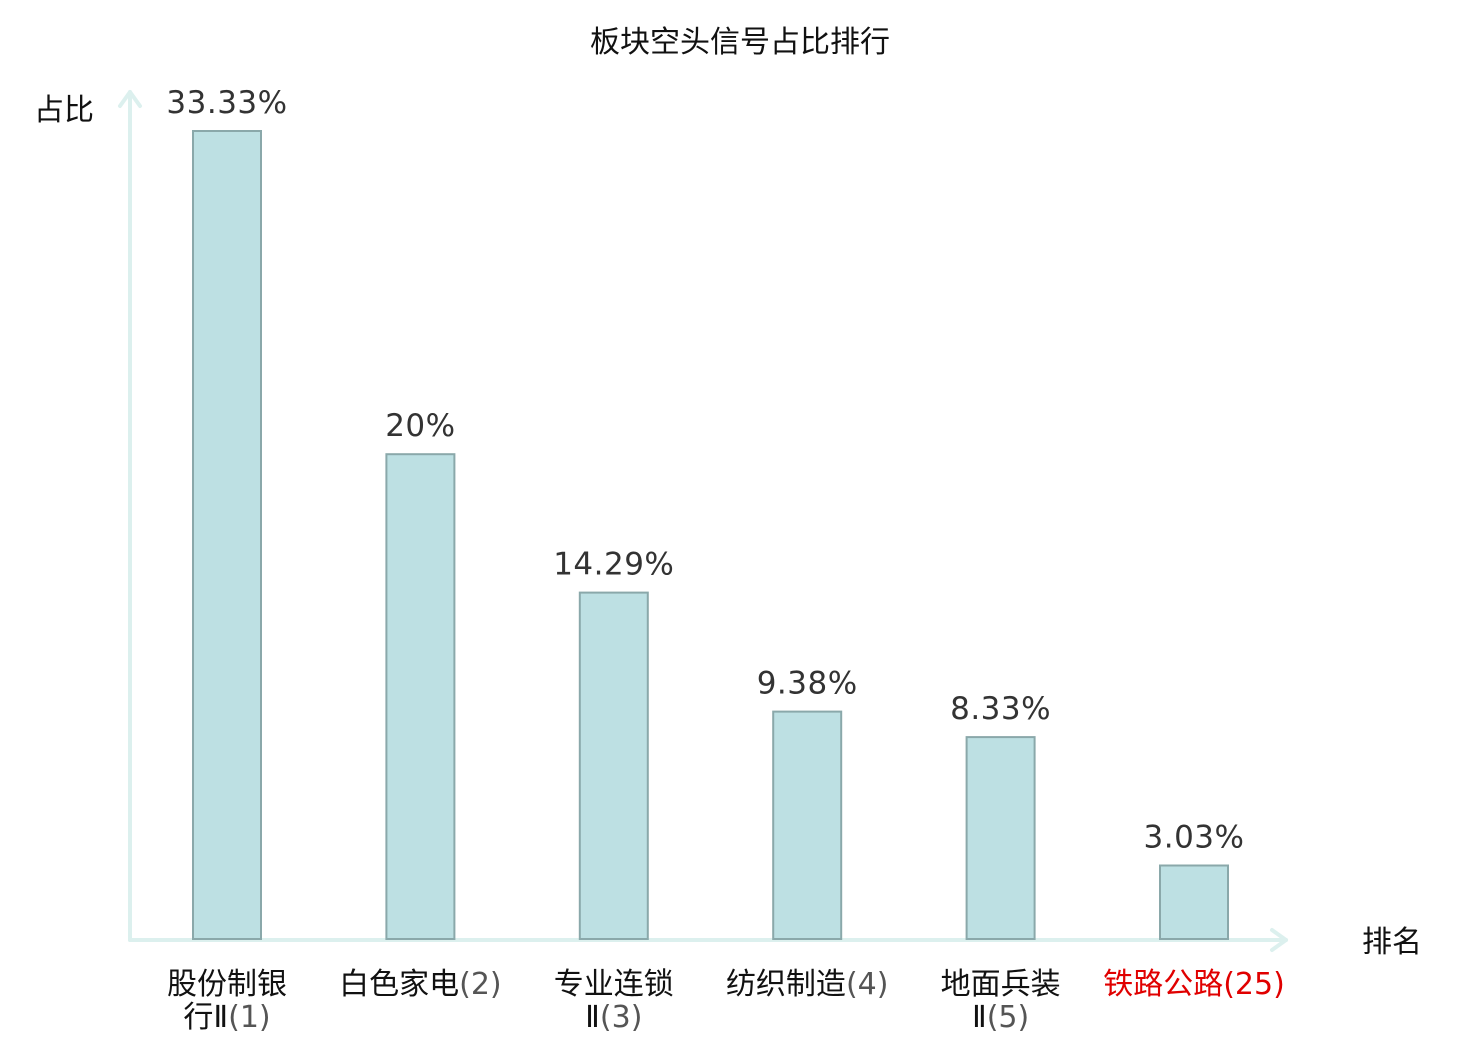 This screenshot has width=1480, height=1040. Describe the element at coordinates (1194, 838) in the screenshot. I see `bar-value-label: 3.03%` at that location.